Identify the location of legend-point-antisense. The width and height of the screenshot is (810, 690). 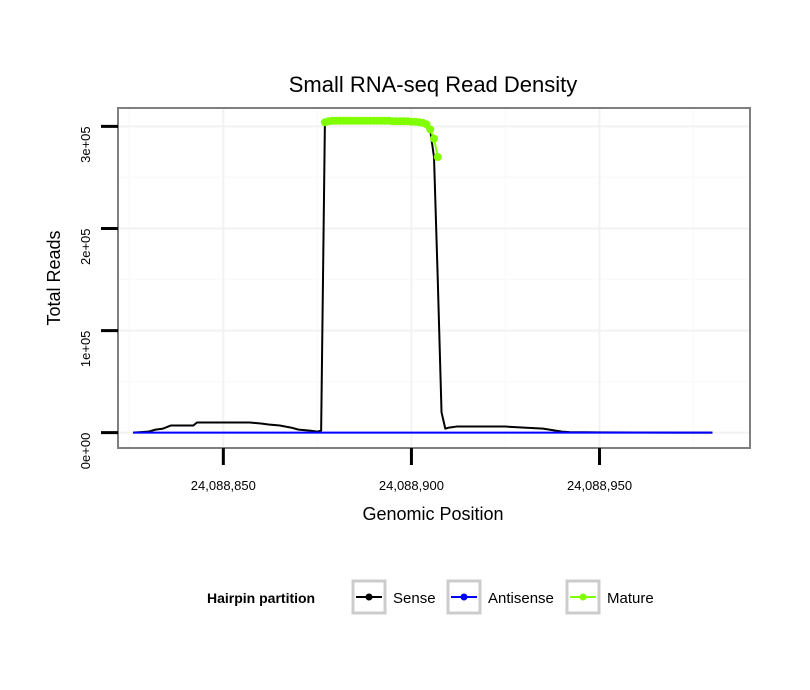
(464, 597).